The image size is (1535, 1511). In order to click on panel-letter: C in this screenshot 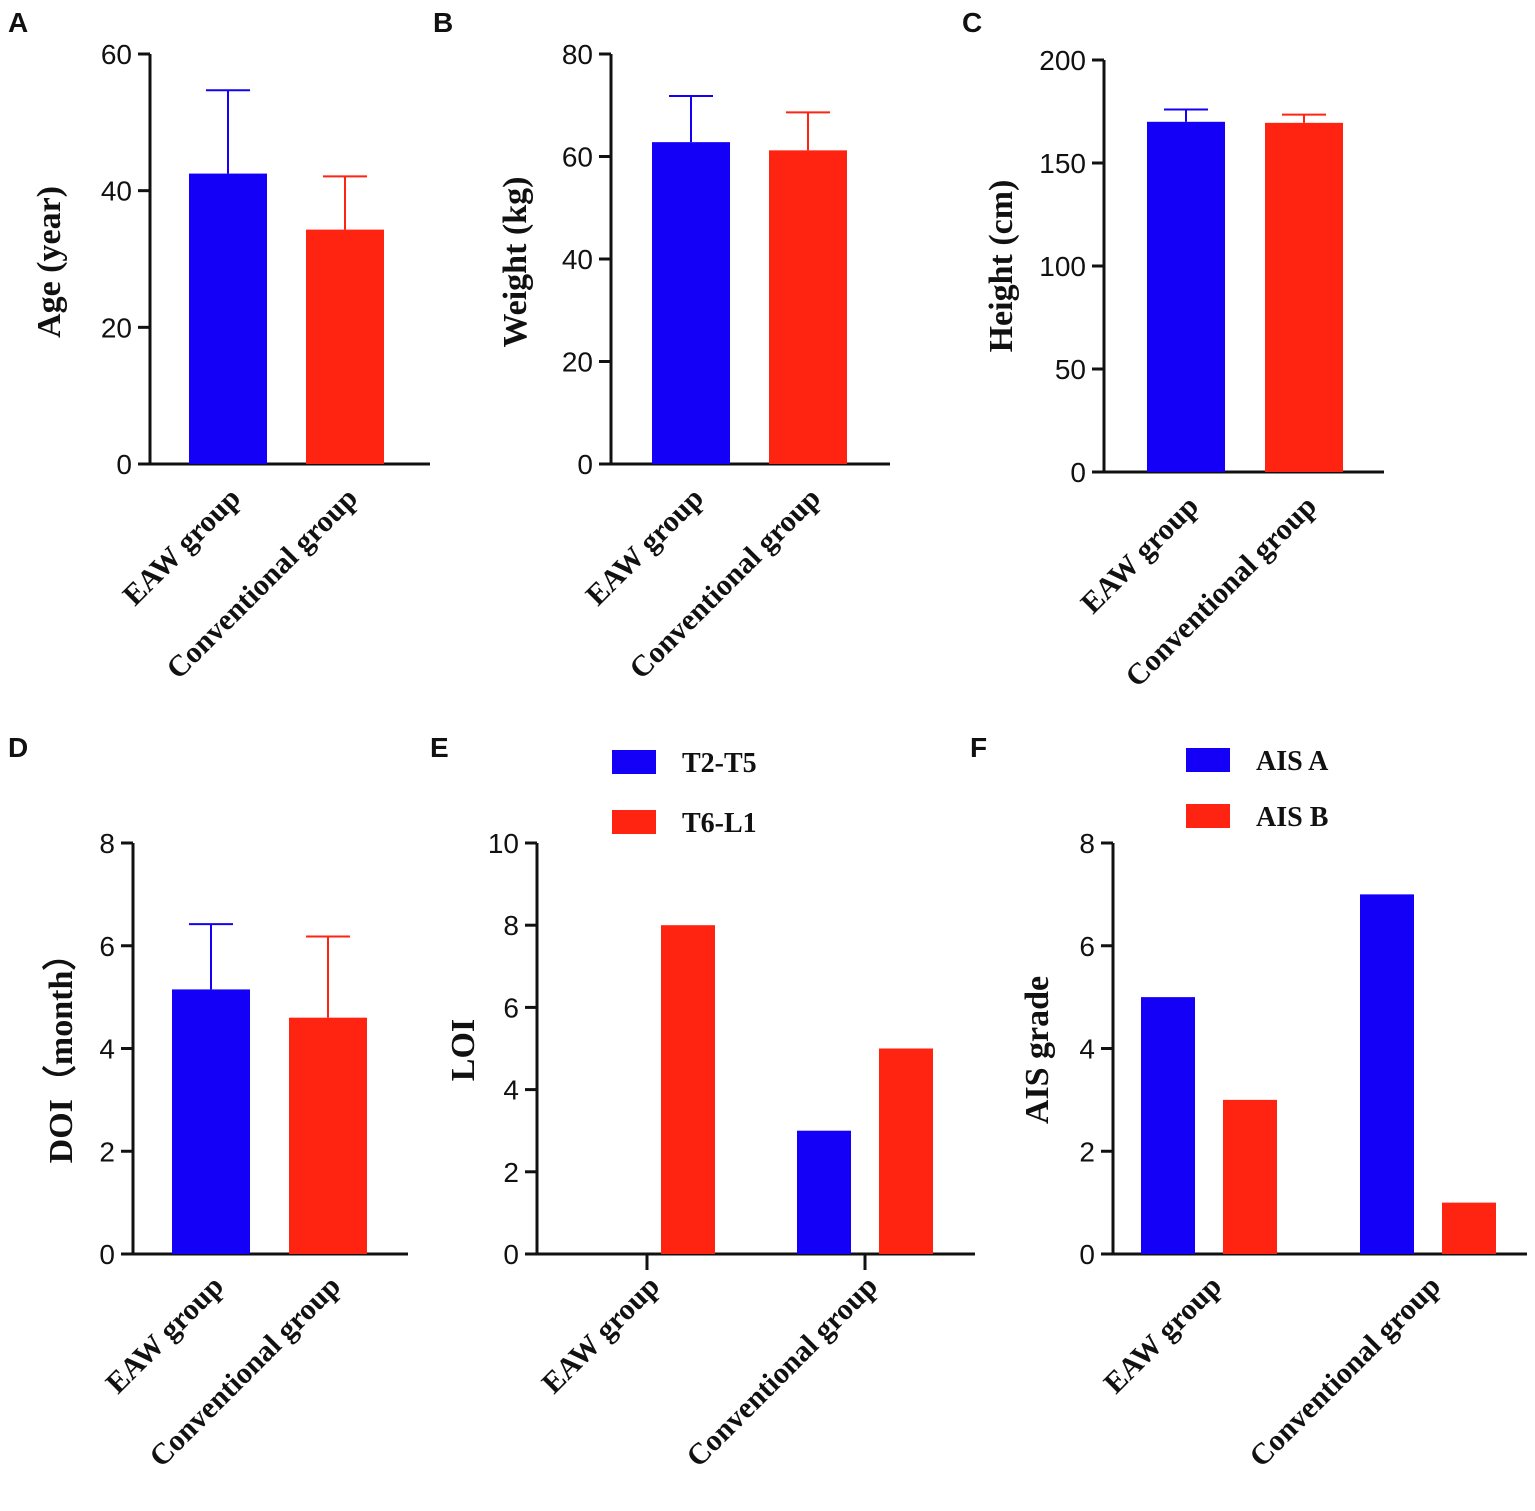, I will do `click(972, 22)`.